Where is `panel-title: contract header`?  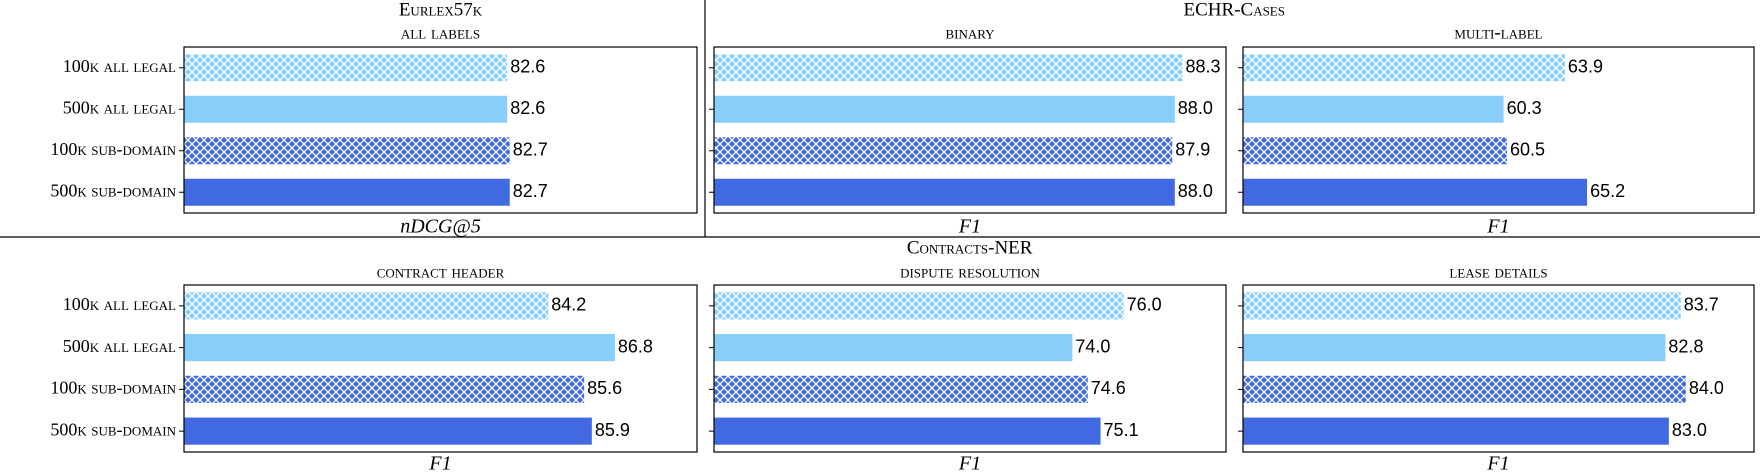 panel-title: contract header is located at coordinates (441, 271).